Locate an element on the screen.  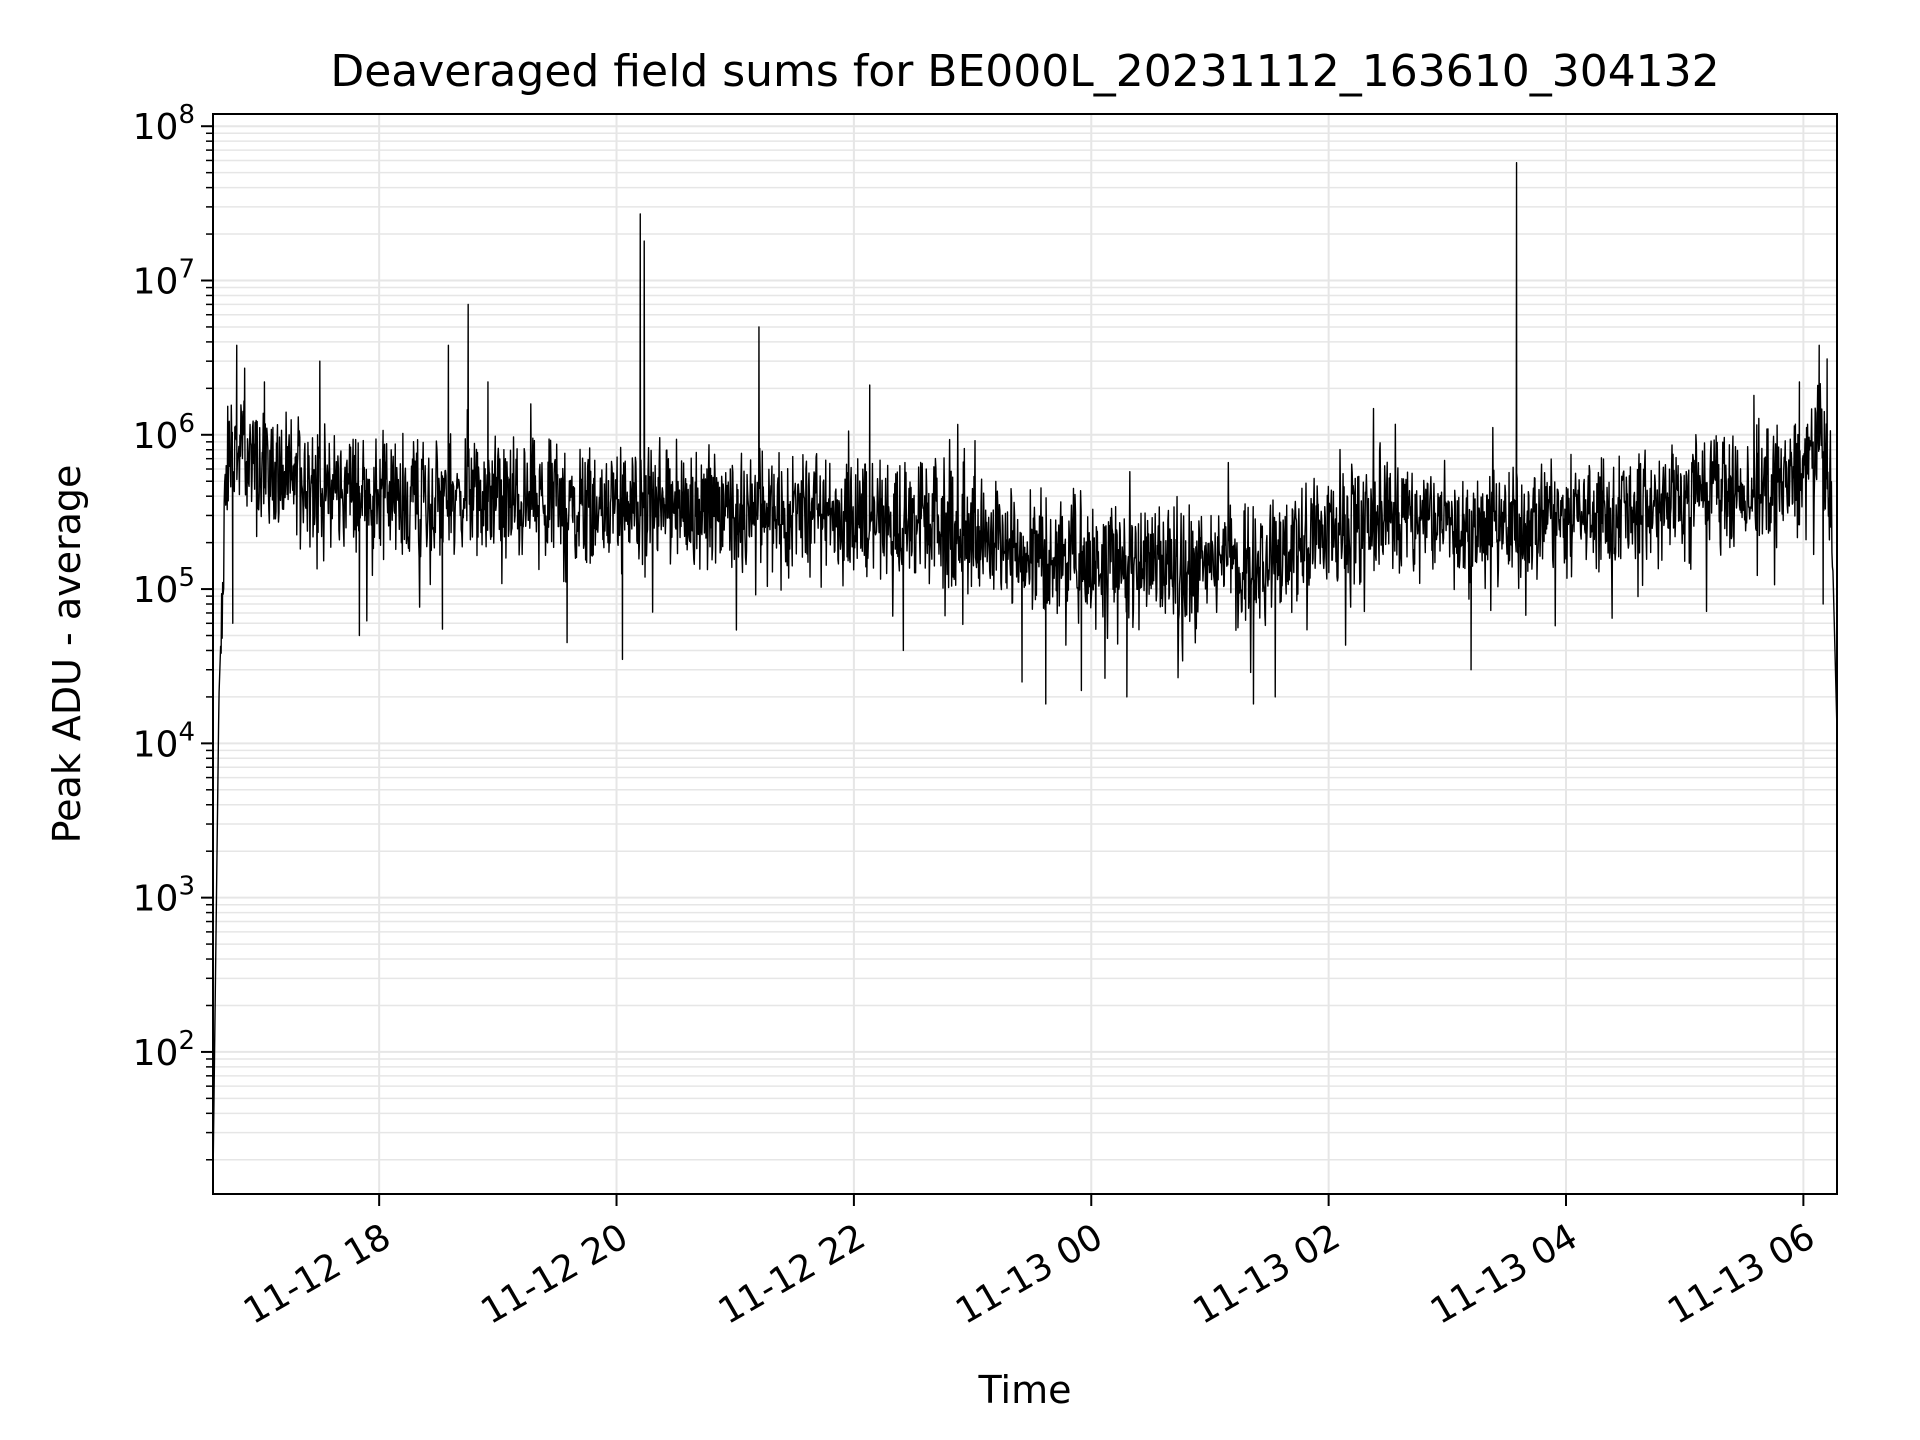
x-tick-label: 11-12 20 is located at coordinates (554, 1274).